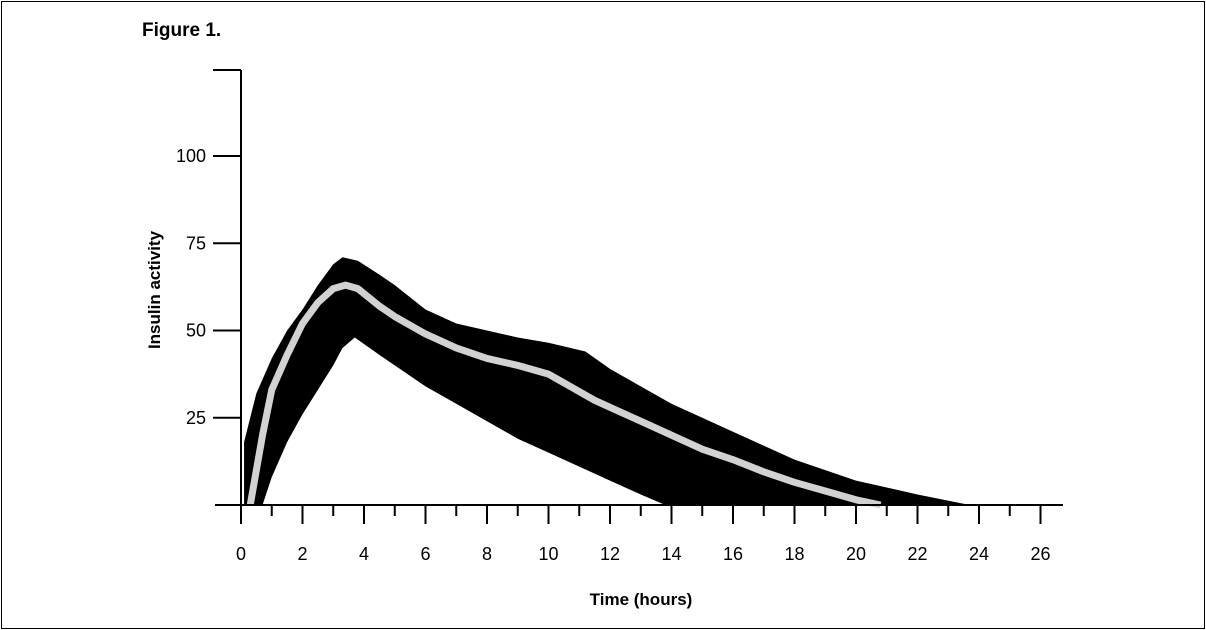 This screenshot has width=1206, height=630. Describe the element at coordinates (979, 554) in the screenshot. I see `x-tick-label: 24` at that location.